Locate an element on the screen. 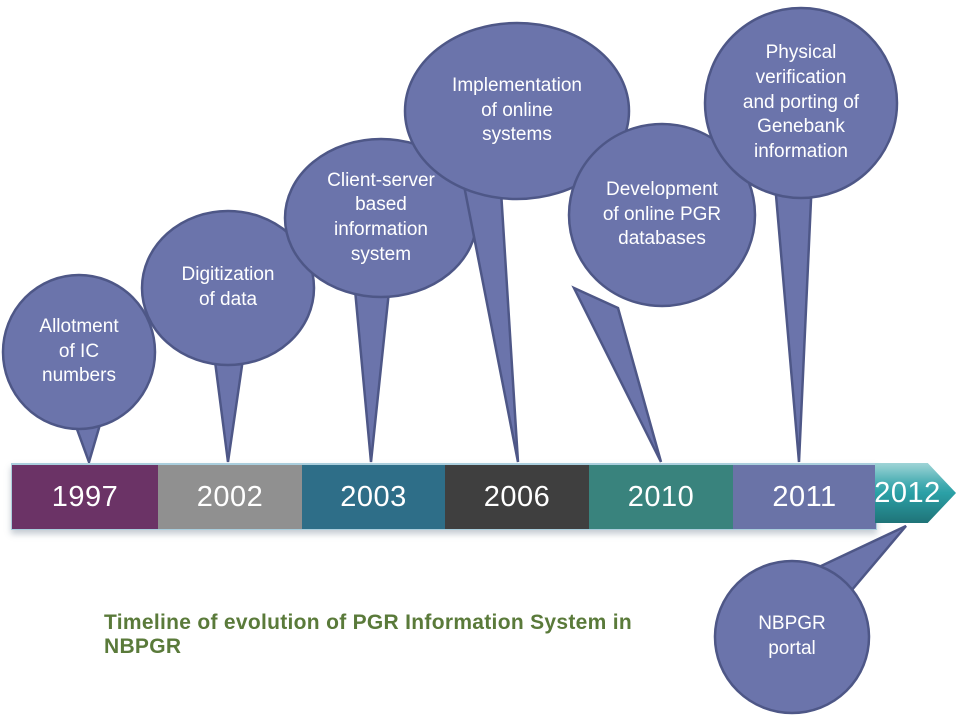 This screenshot has width=960, height=720. year-label-2010: 2010 is located at coordinates (661, 496).